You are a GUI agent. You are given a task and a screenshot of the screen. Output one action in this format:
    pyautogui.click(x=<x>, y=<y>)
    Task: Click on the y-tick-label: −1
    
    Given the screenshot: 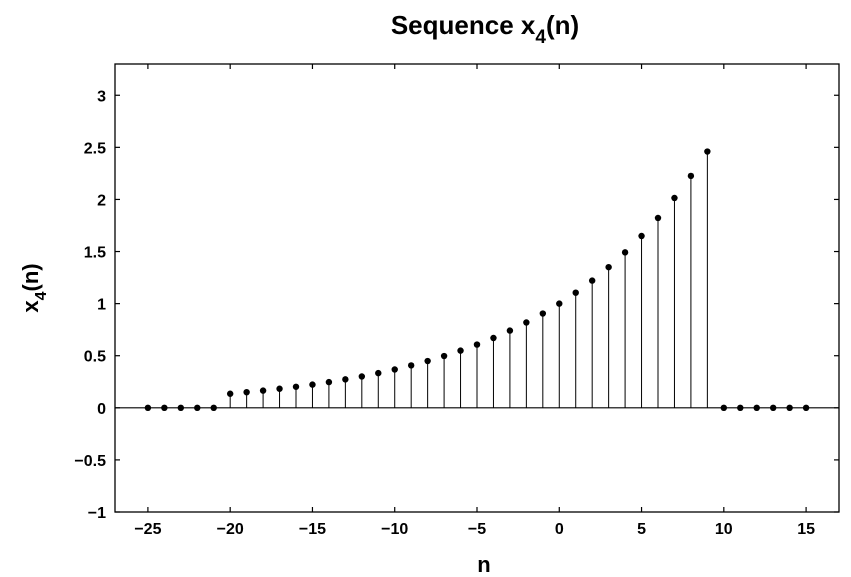 What is the action you would take?
    pyautogui.click(x=97, y=513)
    